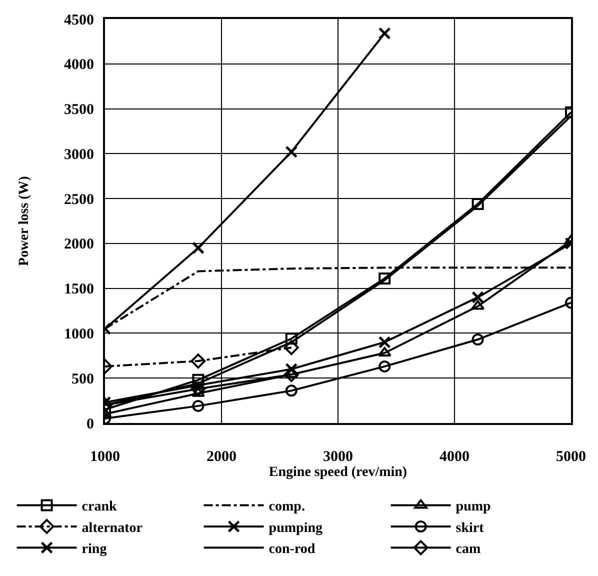  Describe the element at coordinates (292, 550) in the screenshot. I see `legend-label: con-rod` at that location.